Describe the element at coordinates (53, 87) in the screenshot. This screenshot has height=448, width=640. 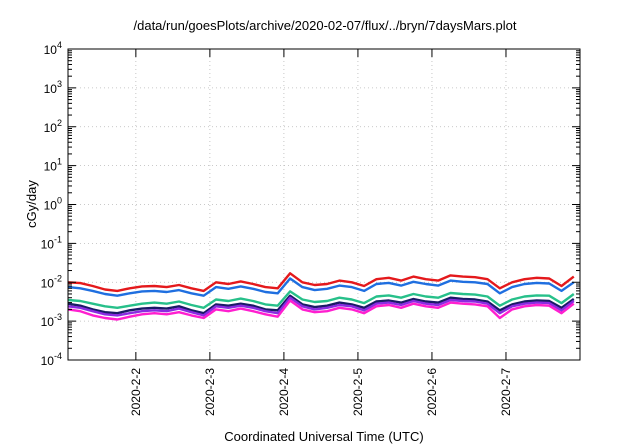
I see `y-tick-label: 10³` at that location.